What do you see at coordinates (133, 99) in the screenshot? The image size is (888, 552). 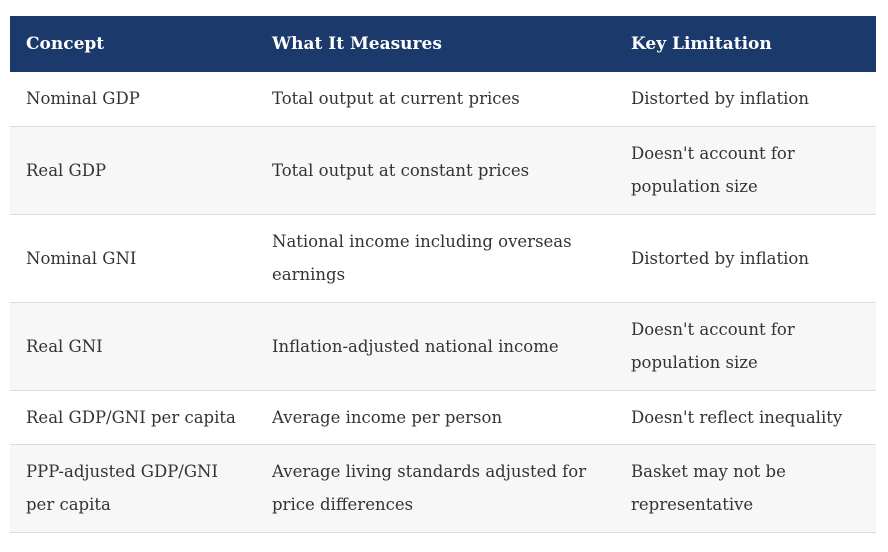 I see `cell-concept: Nominal GDP` at bounding box center [133, 99].